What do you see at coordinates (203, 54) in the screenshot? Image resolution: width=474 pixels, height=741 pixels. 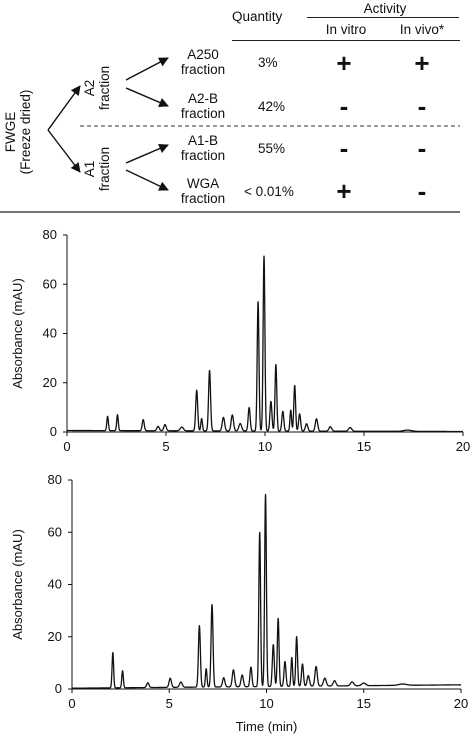 I see `fraction-name-line1: A250` at bounding box center [203, 54].